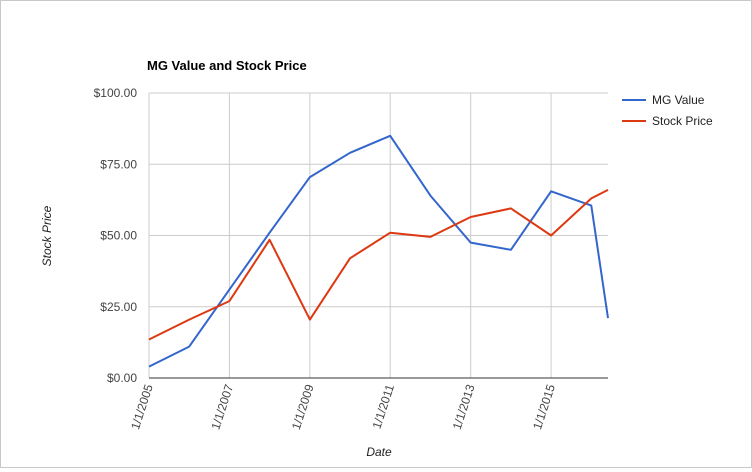  Describe the element at coordinates (227, 65) in the screenshot. I see `chart-title: MG Value and Stock Price` at that location.